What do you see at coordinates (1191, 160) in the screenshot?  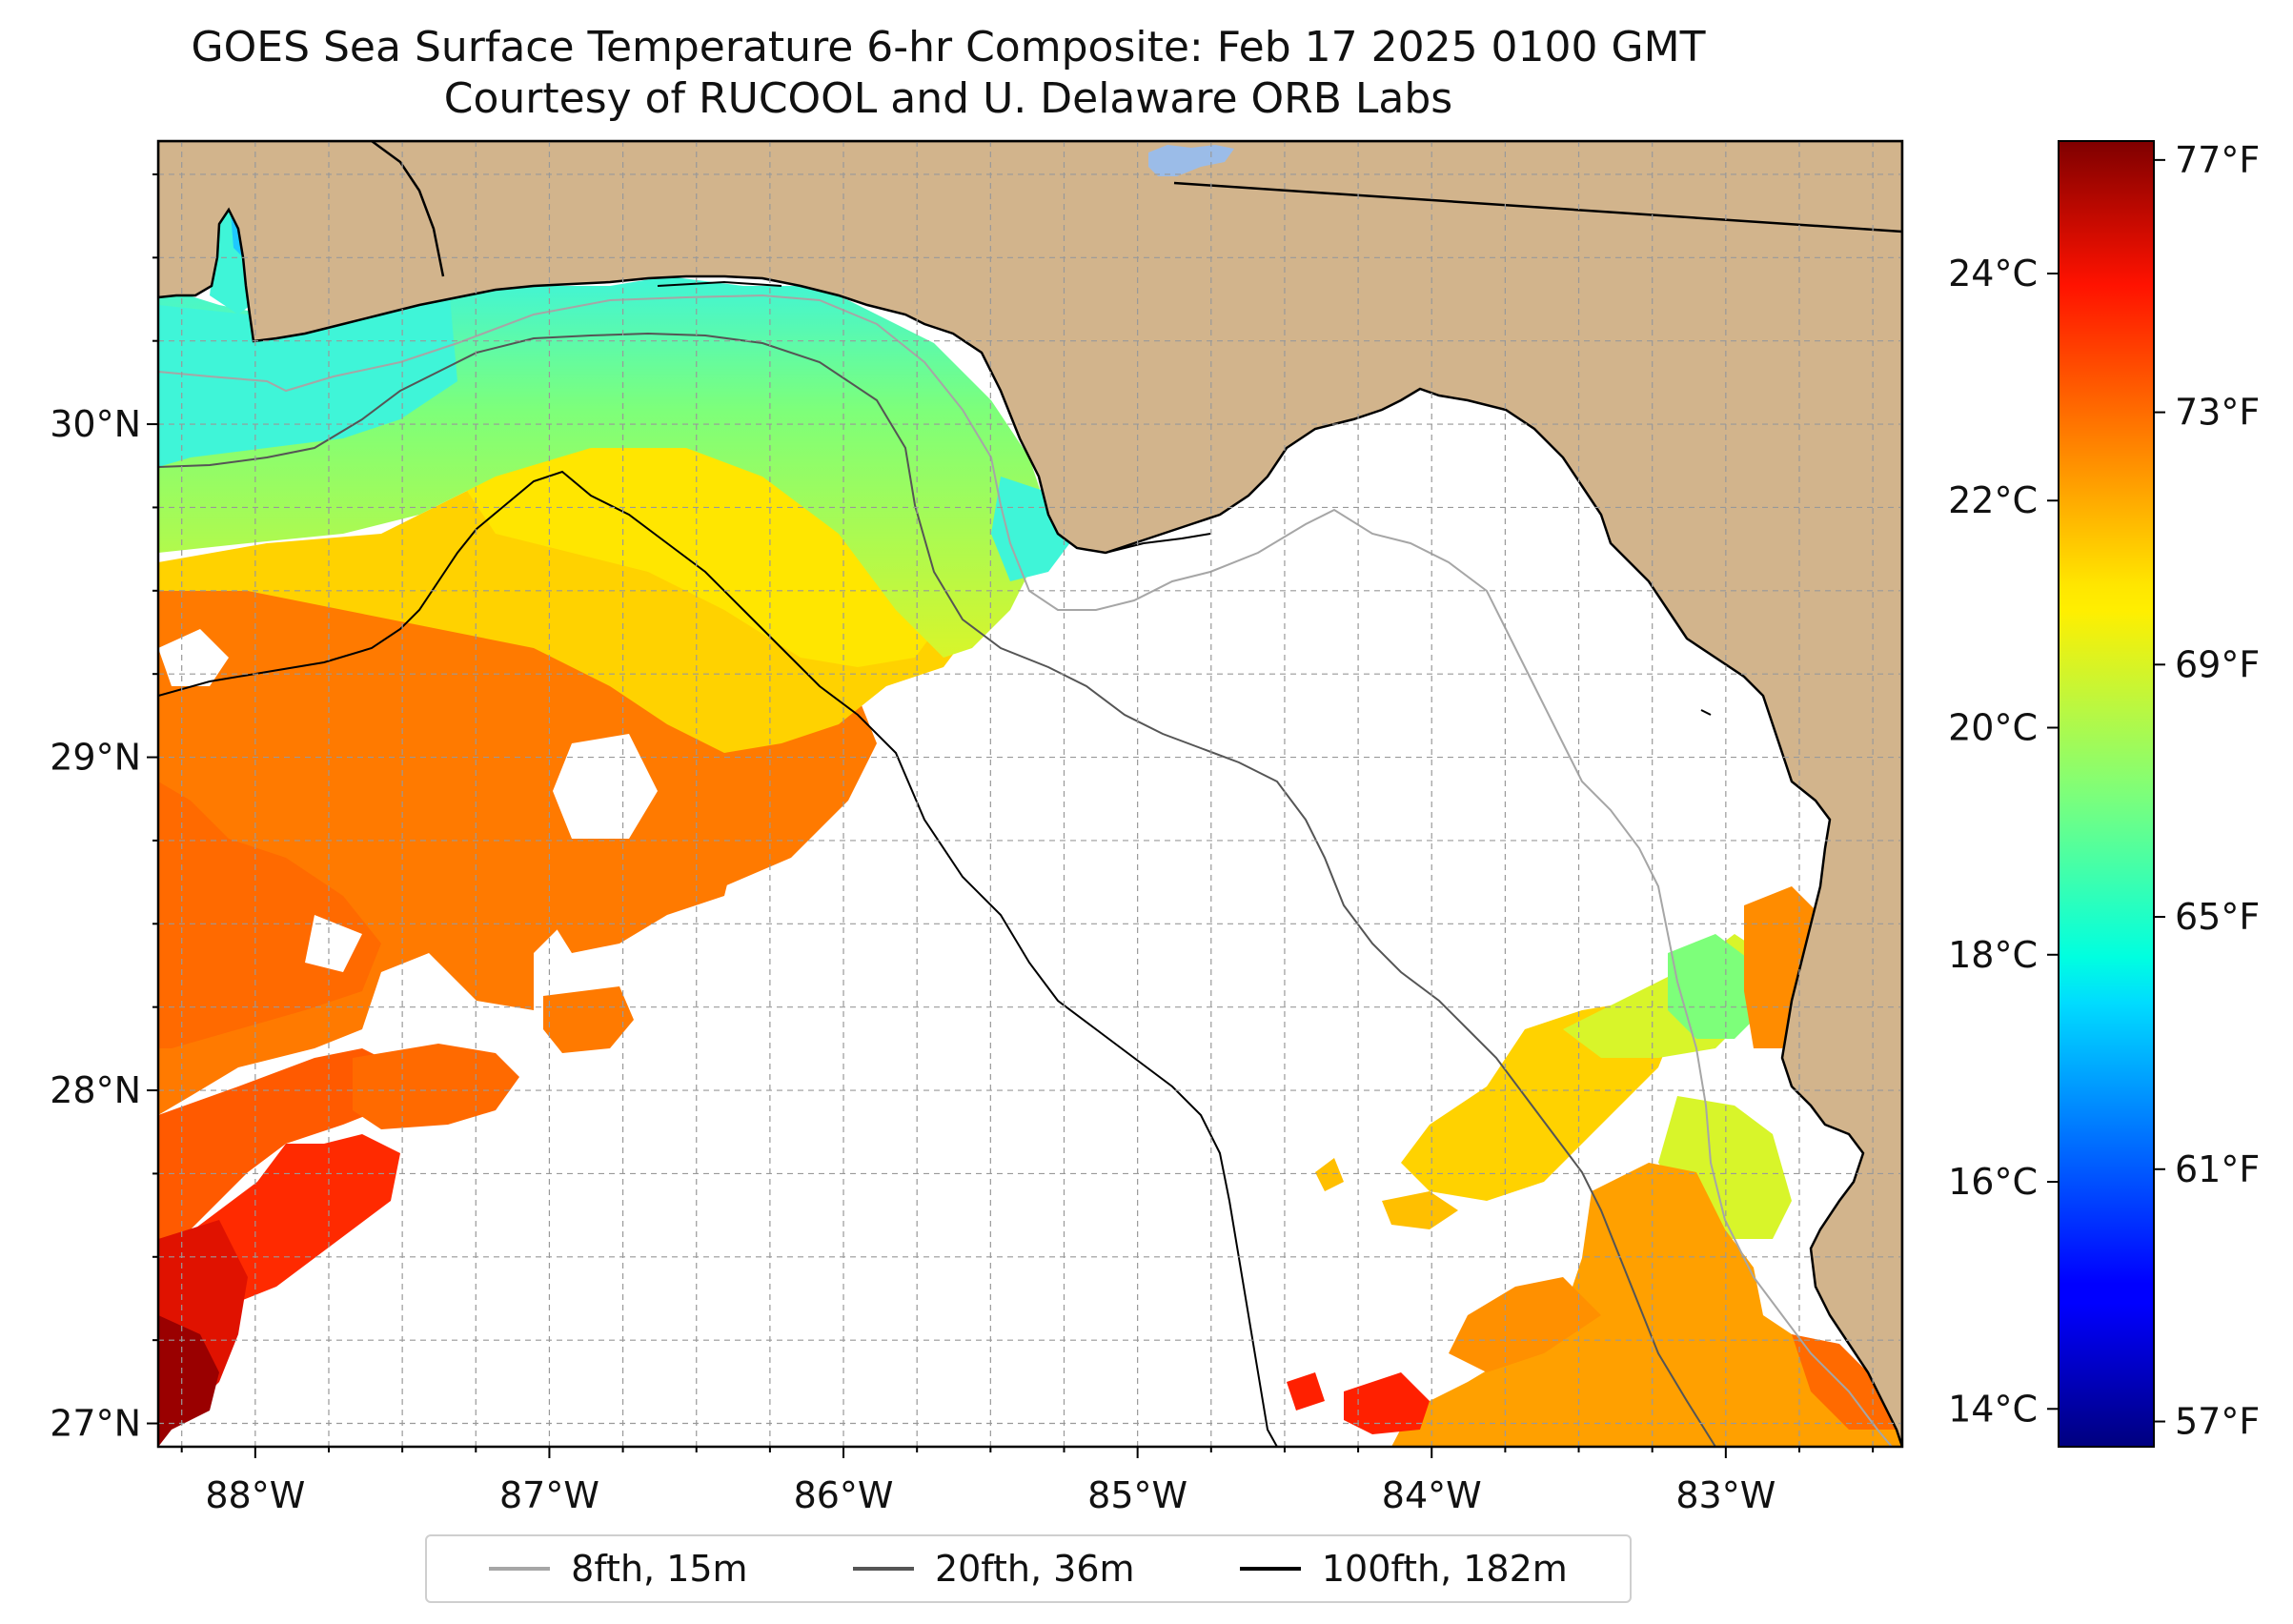 I see `lake` at bounding box center [1191, 160].